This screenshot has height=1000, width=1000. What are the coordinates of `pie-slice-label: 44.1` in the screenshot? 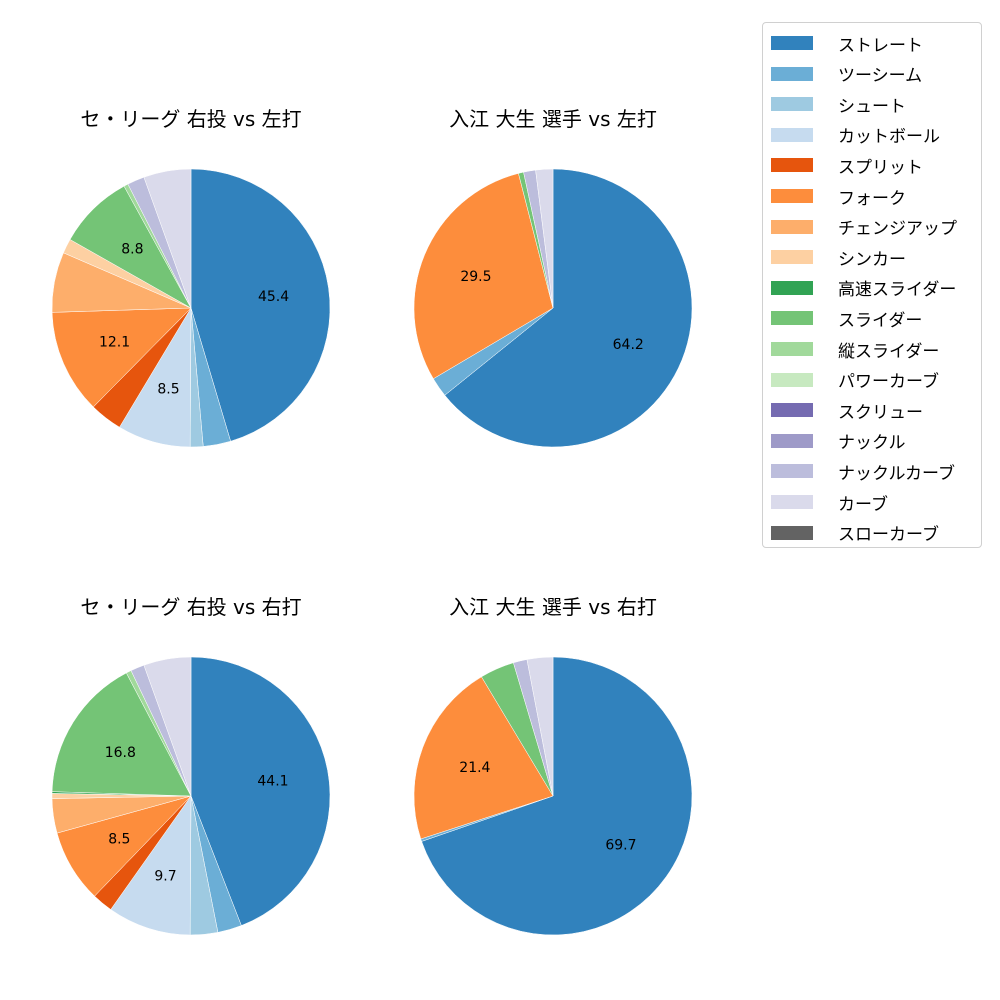 It's located at (272, 782).